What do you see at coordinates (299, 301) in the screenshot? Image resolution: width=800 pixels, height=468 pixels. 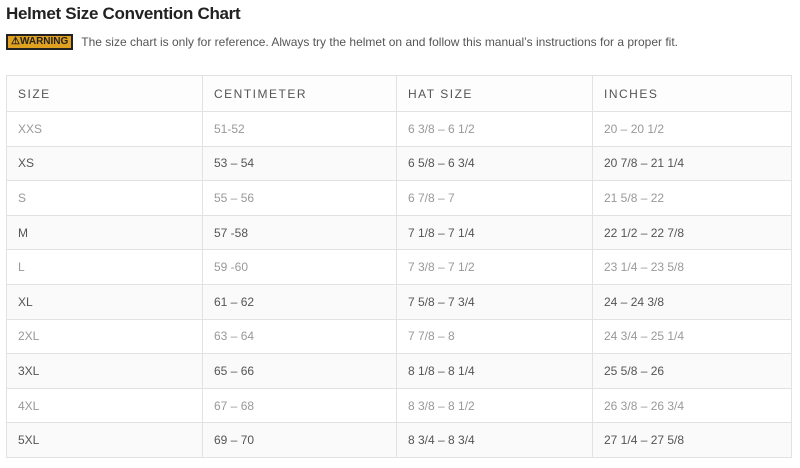 I see `centimeter-cell: 61 – 62` at bounding box center [299, 301].